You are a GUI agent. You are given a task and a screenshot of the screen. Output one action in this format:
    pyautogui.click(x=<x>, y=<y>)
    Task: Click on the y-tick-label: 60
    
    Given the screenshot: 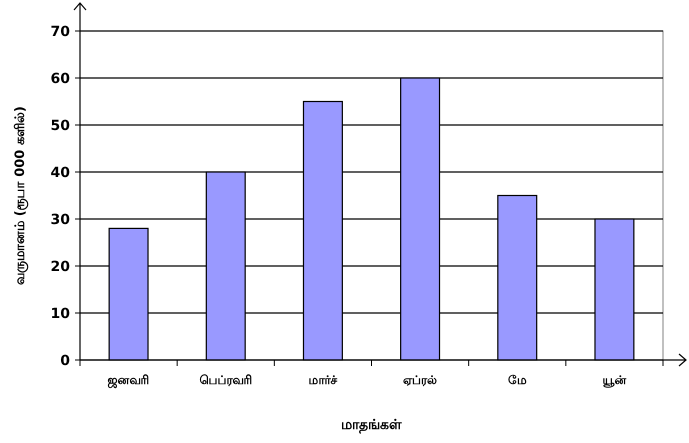 What is the action you would take?
    pyautogui.click(x=60, y=78)
    